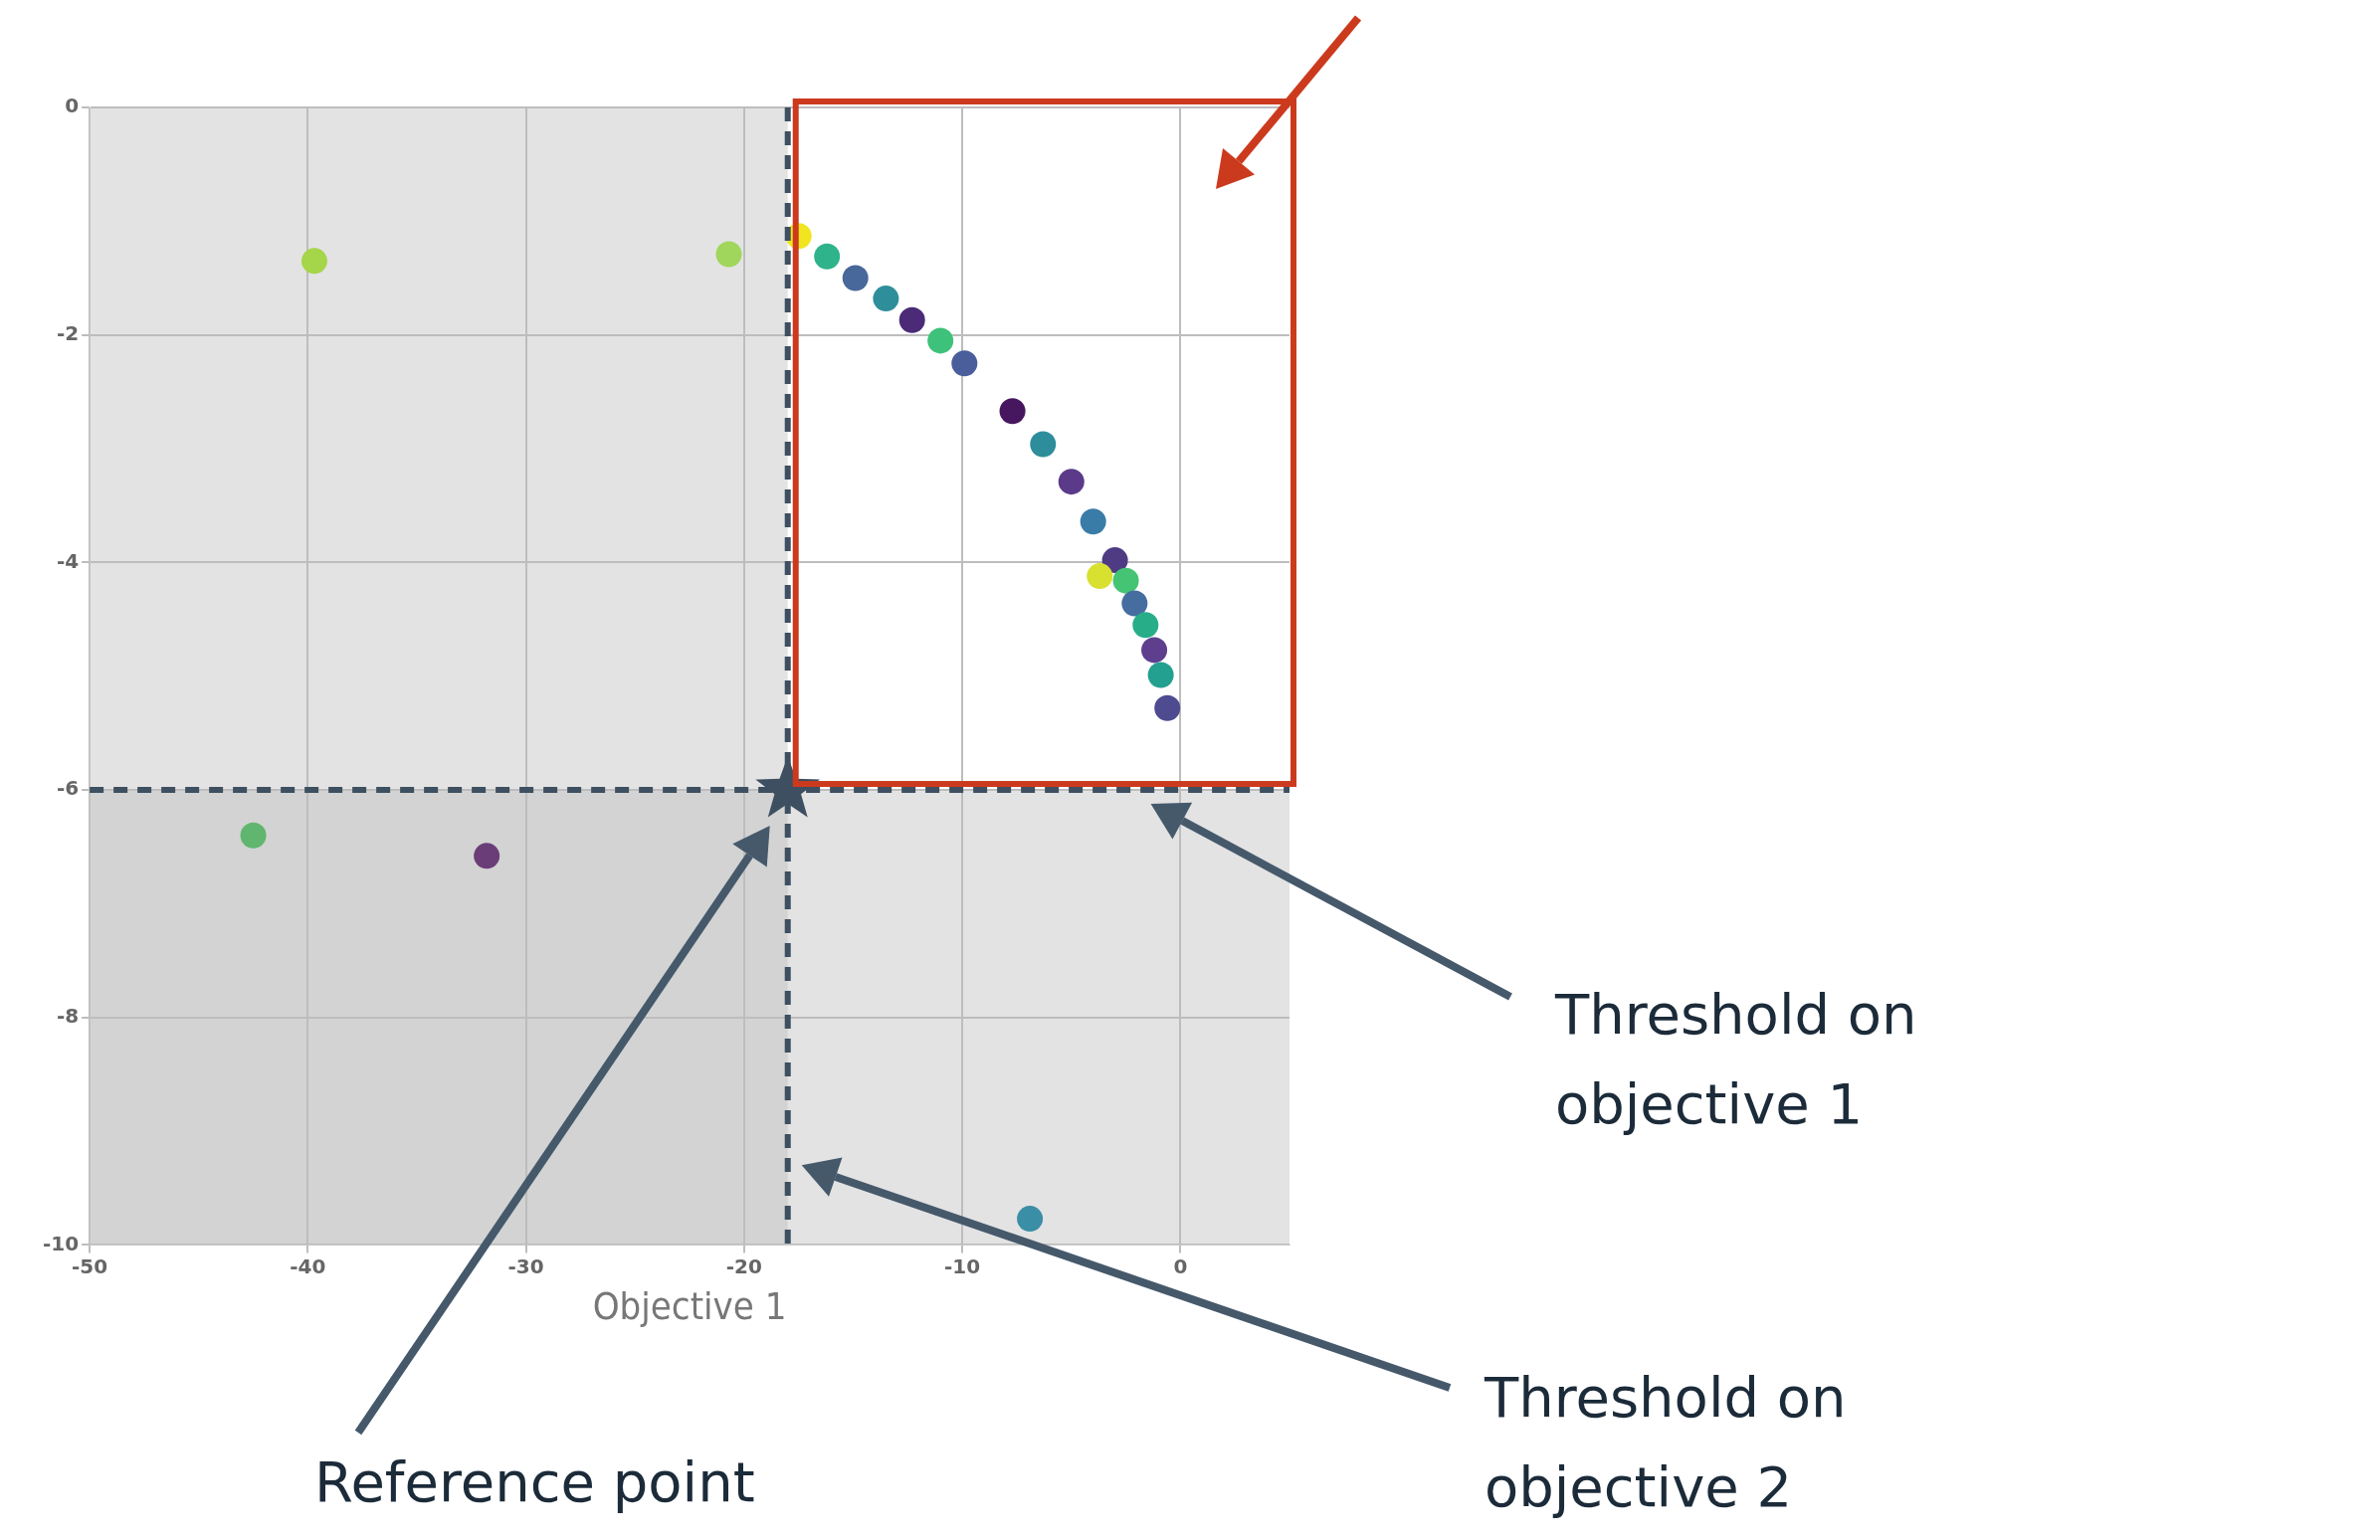  Describe the element at coordinates (962, 1265) in the screenshot. I see `x-tick-label: -10` at that location.